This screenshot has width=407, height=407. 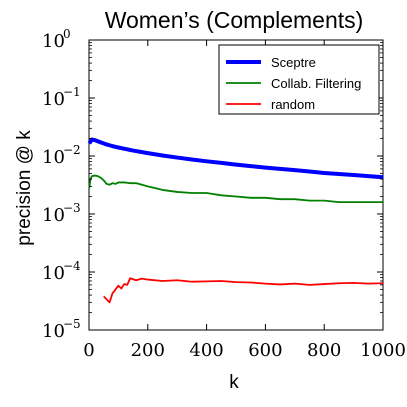 What do you see at coordinates (293, 62) in the screenshot?
I see `legend-label-0: Sceptre` at bounding box center [293, 62].